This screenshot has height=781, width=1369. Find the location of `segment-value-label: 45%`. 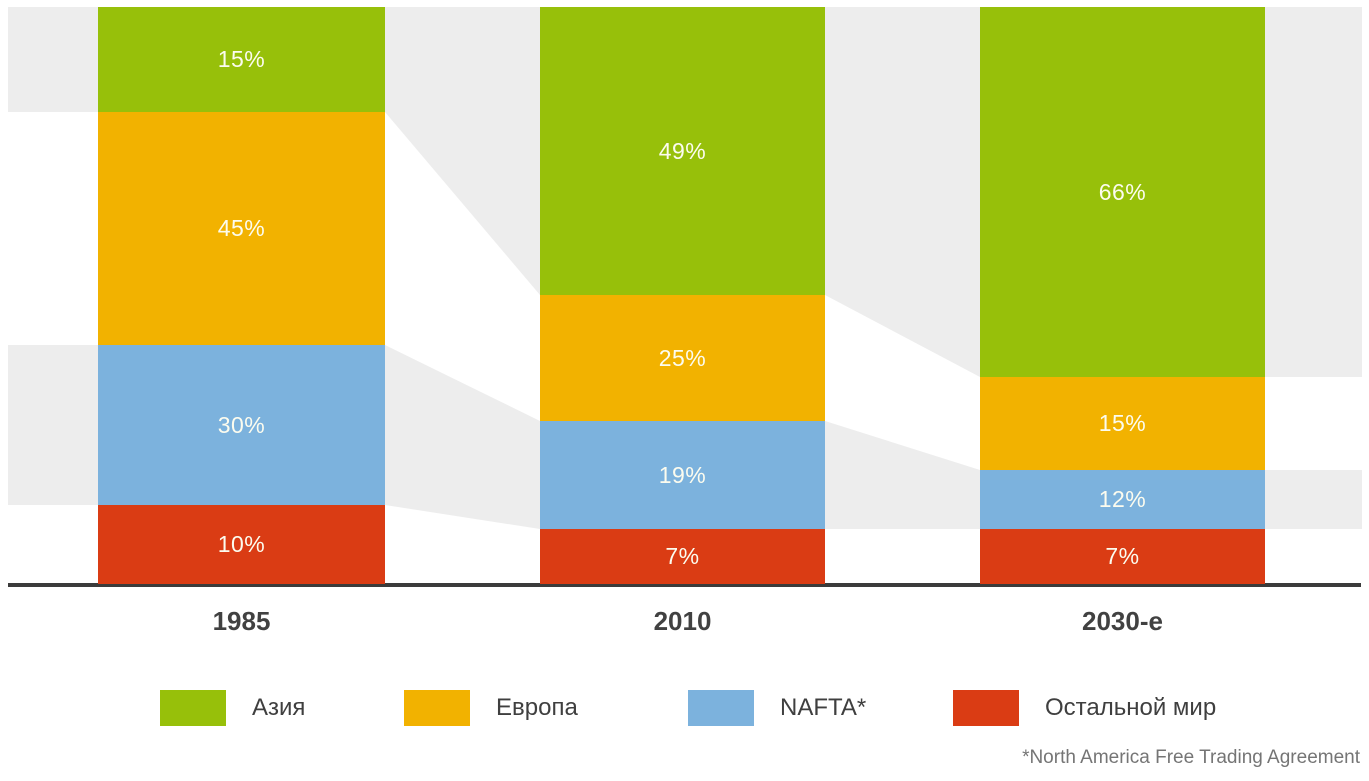

segment-value-label: 45% is located at coordinates (241, 228).